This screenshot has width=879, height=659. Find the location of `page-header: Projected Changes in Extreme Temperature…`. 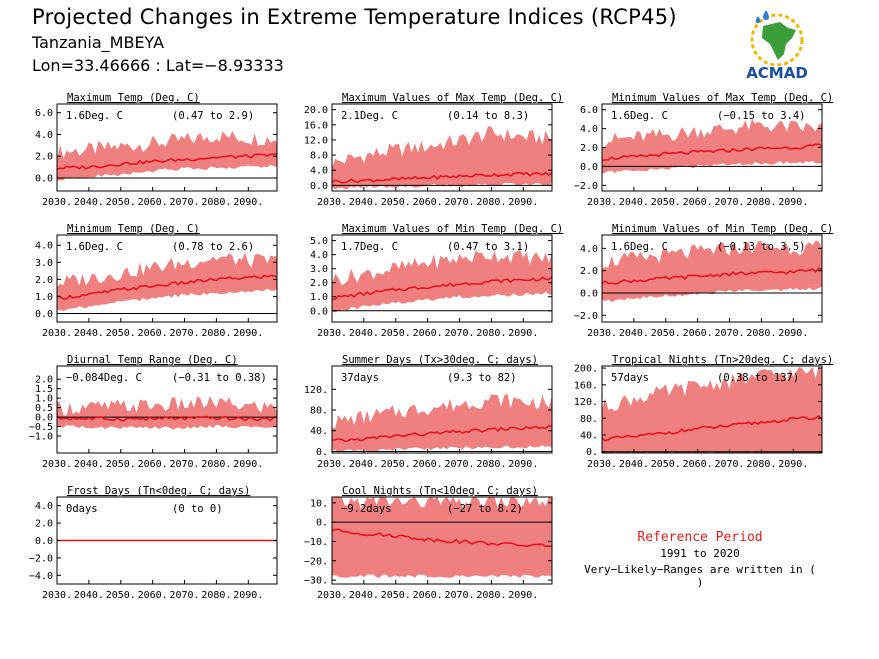

page-header: Projected Changes in Extreme Temperature… is located at coordinates (439, 45).